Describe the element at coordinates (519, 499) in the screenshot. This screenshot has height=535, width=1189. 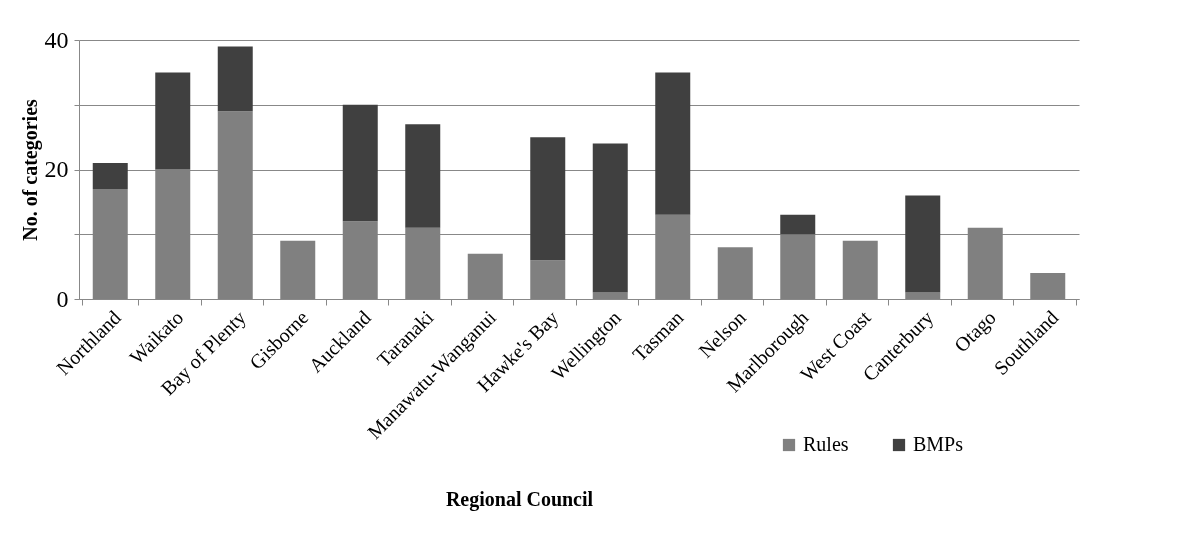
I see `x-axis-title: Regional Council` at that location.